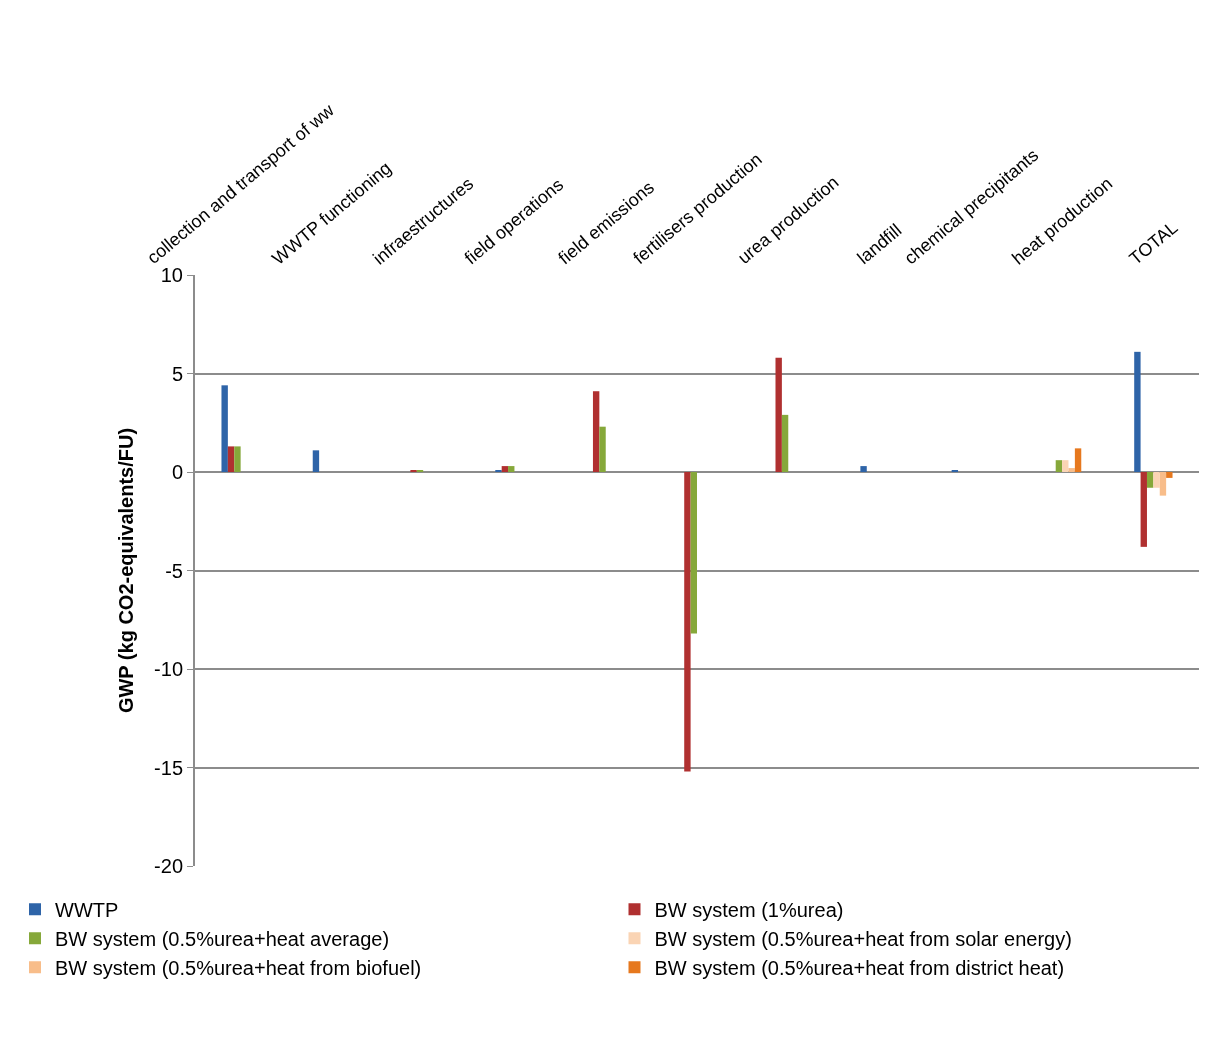 The image size is (1219, 1046). What do you see at coordinates (126, 570) in the screenshot?
I see `y-axis-title: GWP (kg CO2-equivalents/FU)` at bounding box center [126, 570].